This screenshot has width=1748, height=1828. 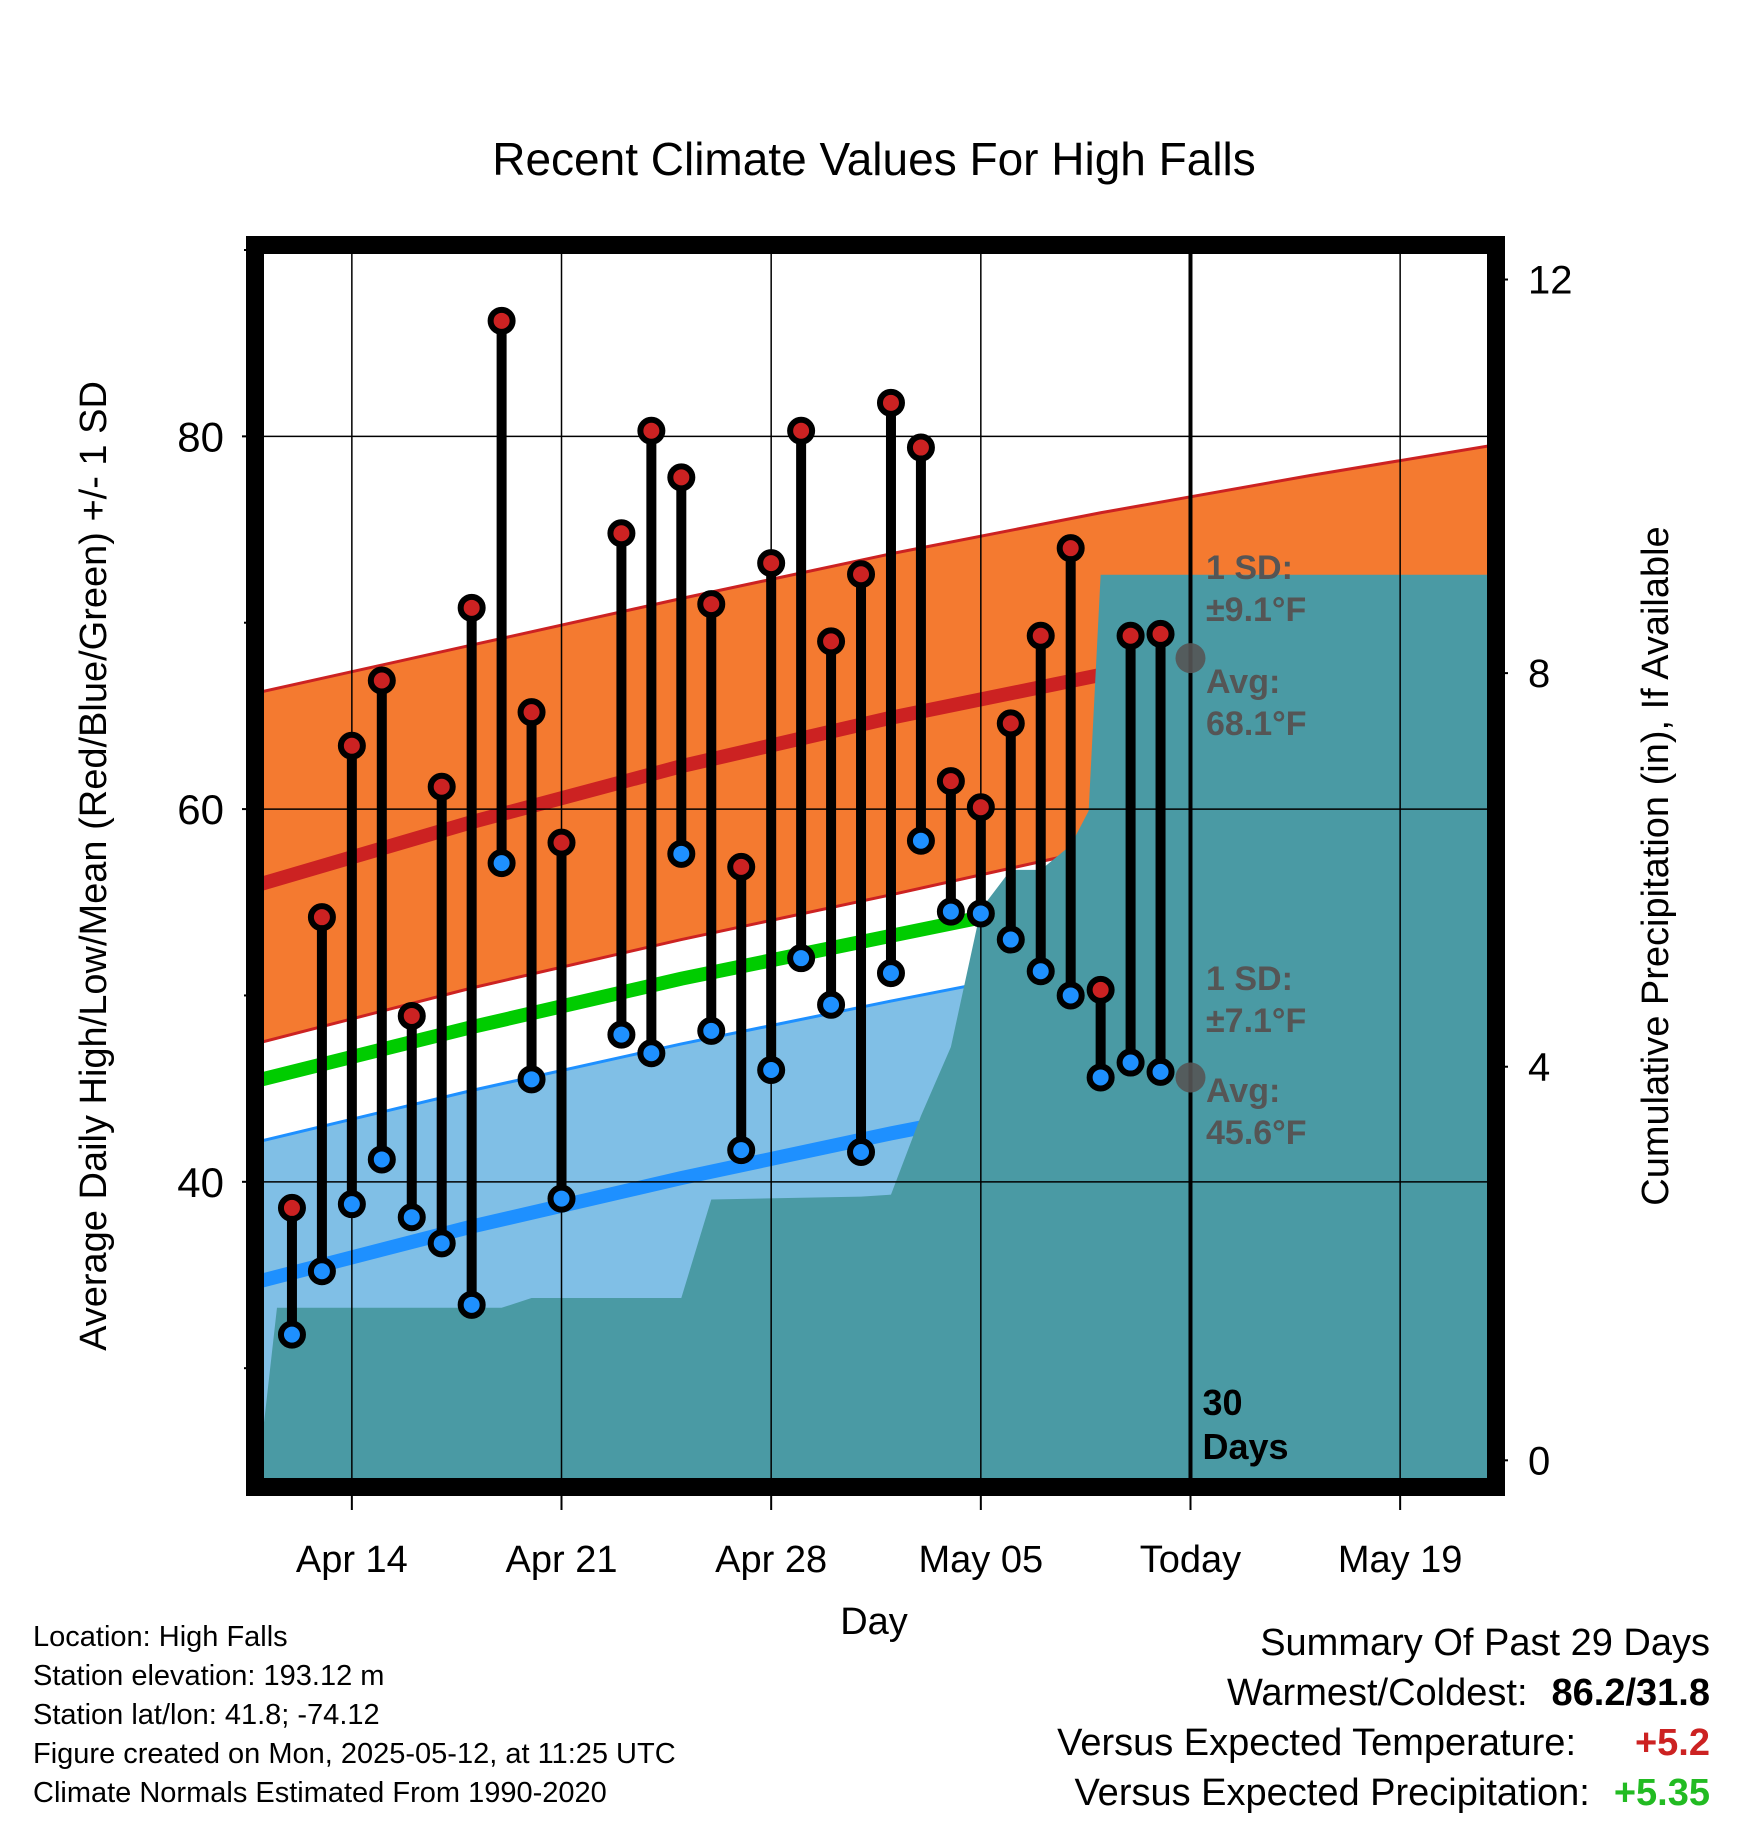 I want to click on latlon-text: Station lat/lon: 41.8; -74.12, so click(x=206, y=1715).